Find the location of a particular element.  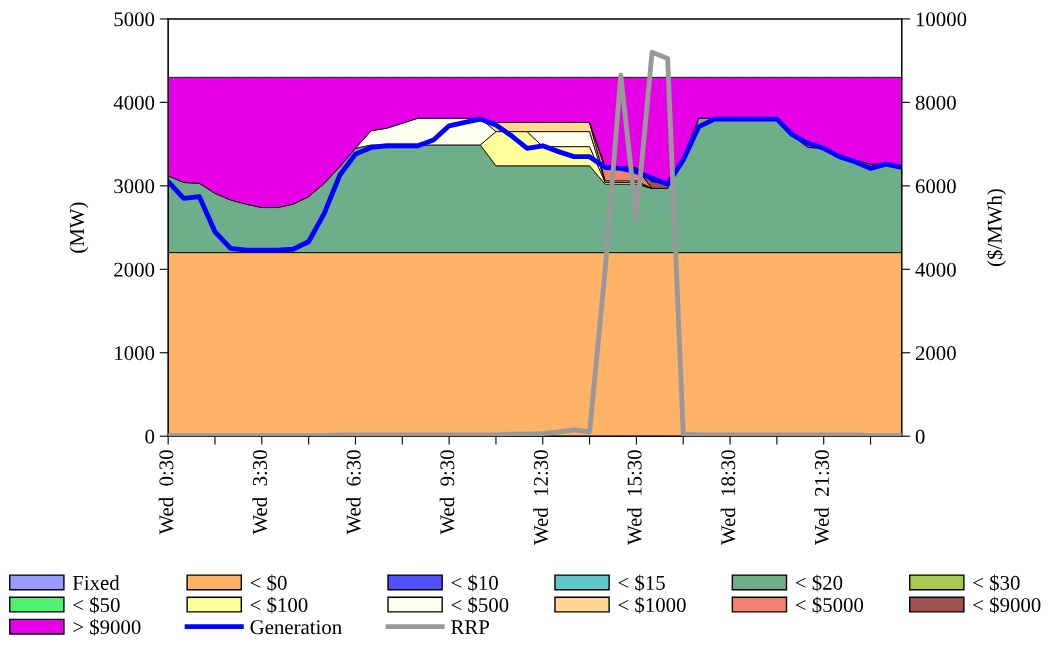

legend-label: Fixed is located at coordinates (96, 582).